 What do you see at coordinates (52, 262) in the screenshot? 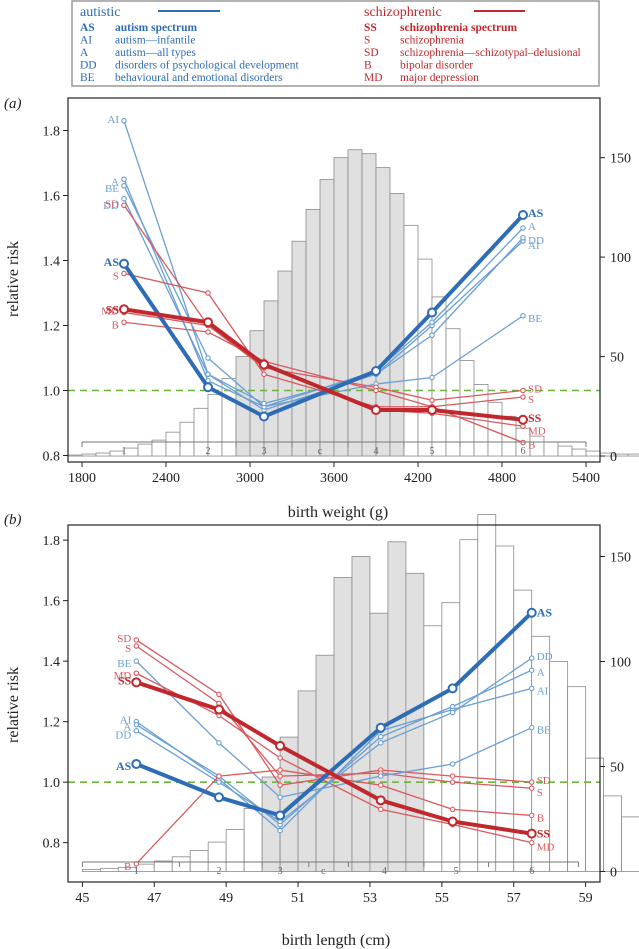
I see `panel-a-ytick-label: 1.4` at bounding box center [52, 262].